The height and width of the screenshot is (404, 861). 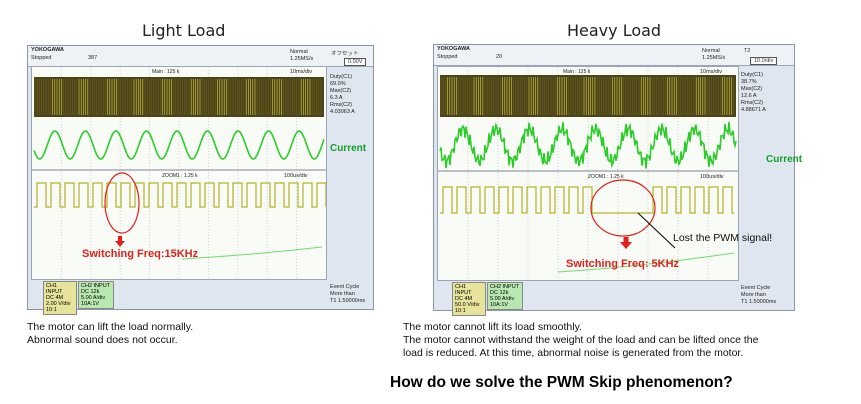 What do you see at coordinates (200, 56) in the screenshot?
I see `scope-header: YOKOGAWA Stopped 387 Normal 1.25MS/s` at bounding box center [200, 56].